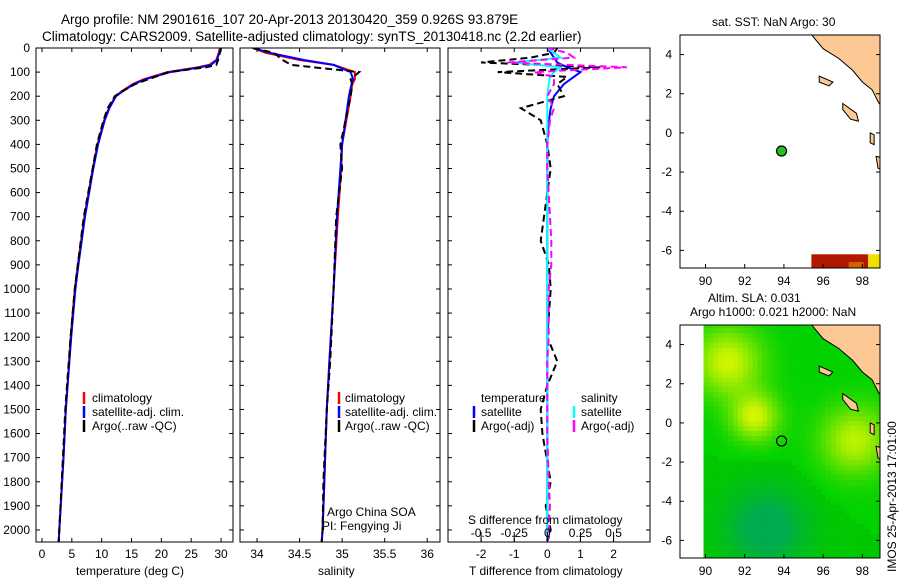  I want to click on x-tick-label: 0, so click(42, 554).